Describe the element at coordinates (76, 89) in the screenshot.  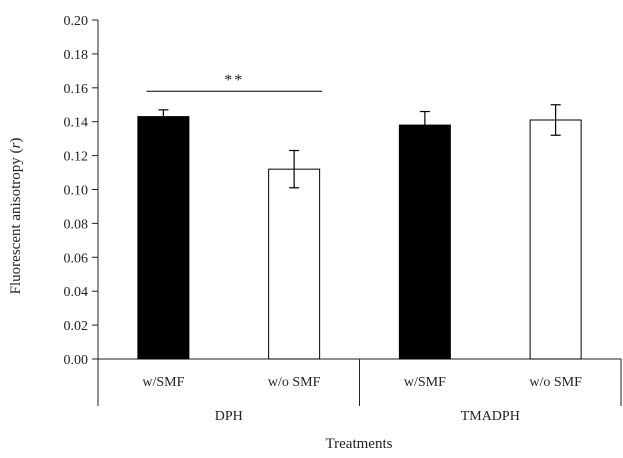
I see `y-tick-label: 0.16` at that location.